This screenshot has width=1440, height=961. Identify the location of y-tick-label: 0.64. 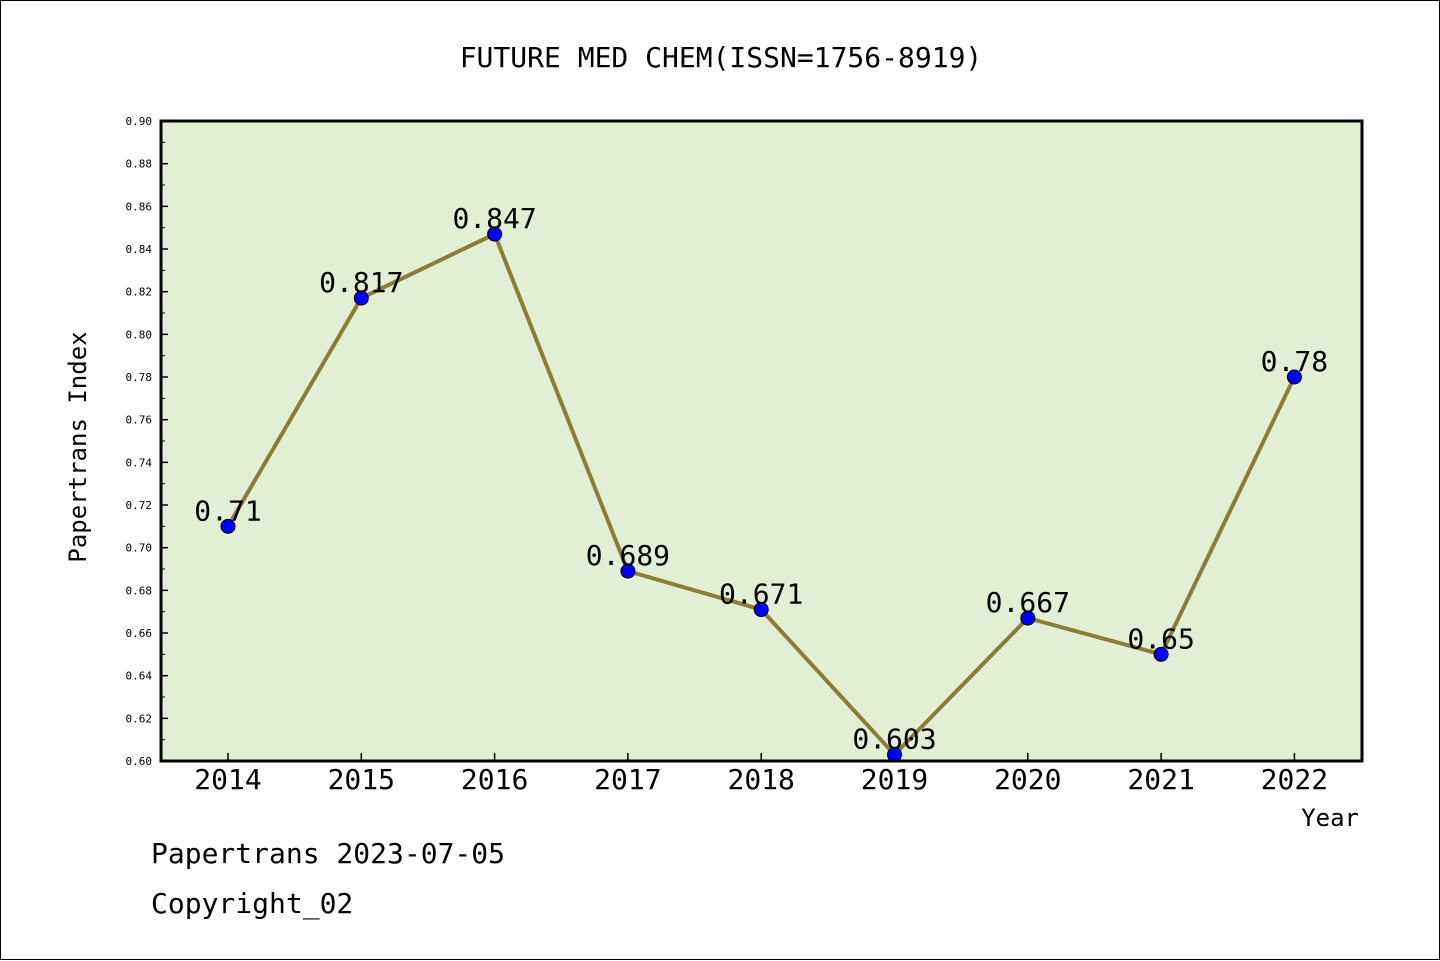
(139, 676).